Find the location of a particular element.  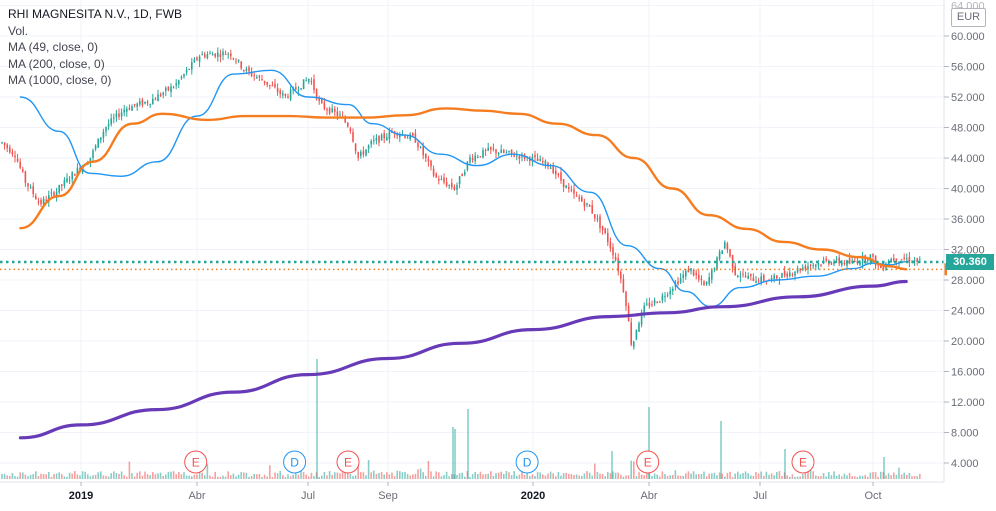

currency-button: EUR is located at coordinates (968, 17).